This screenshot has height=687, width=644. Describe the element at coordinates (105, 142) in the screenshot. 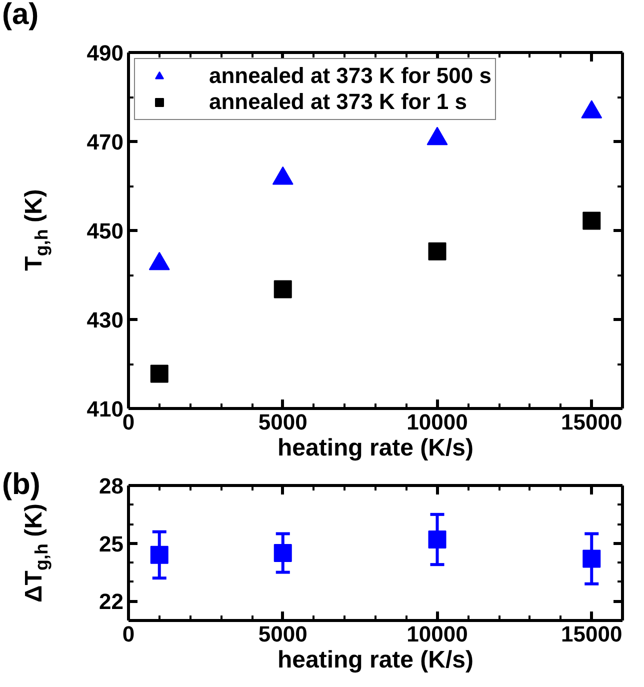

I see `y-tick-label: 470` at that location.